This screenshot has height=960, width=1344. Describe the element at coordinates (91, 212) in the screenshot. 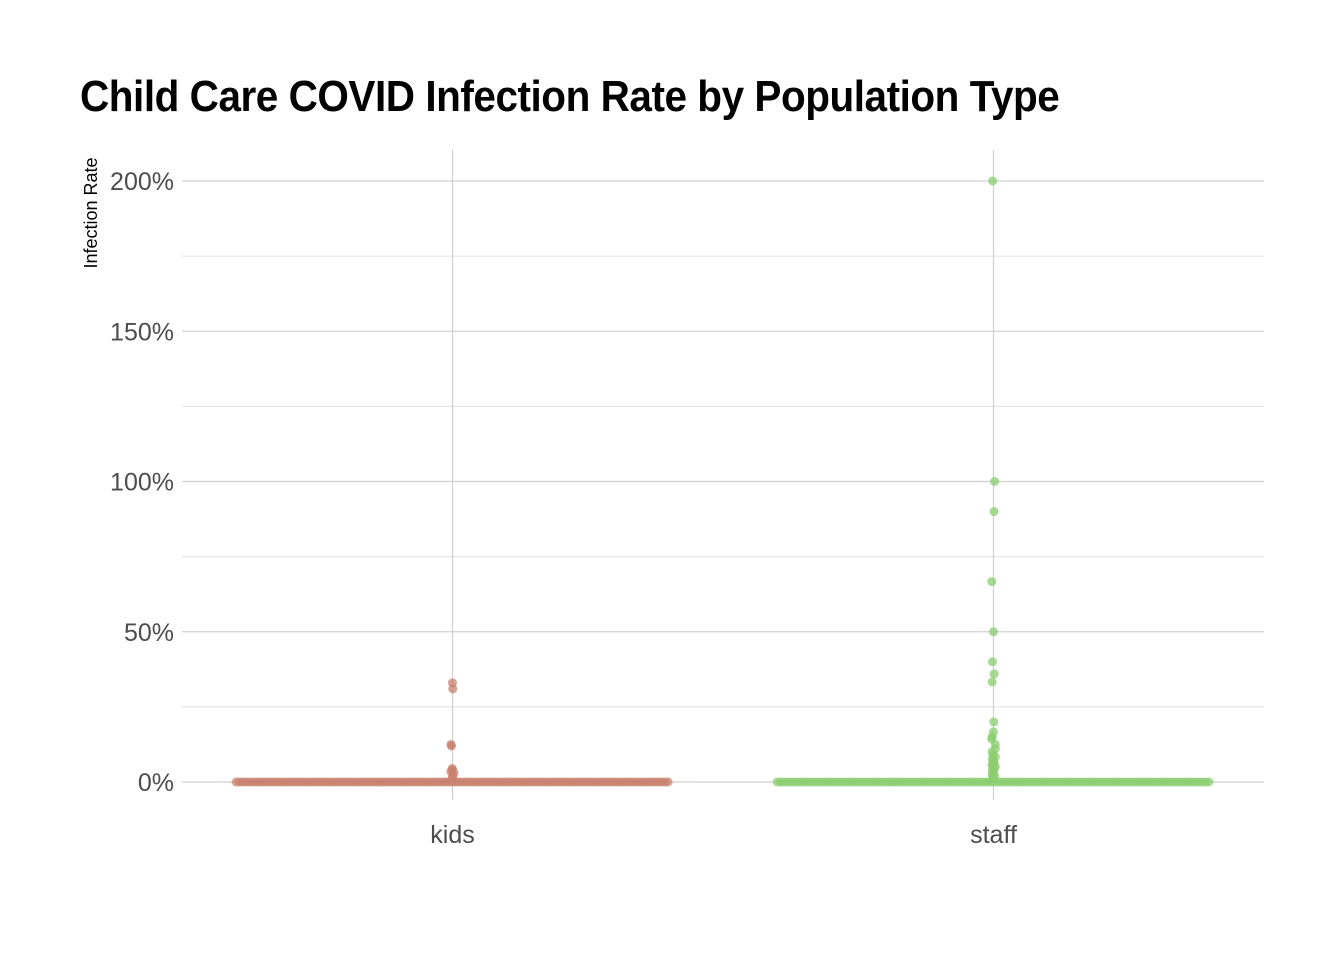

I see `y-axis-title: Infection Rate` at that location.